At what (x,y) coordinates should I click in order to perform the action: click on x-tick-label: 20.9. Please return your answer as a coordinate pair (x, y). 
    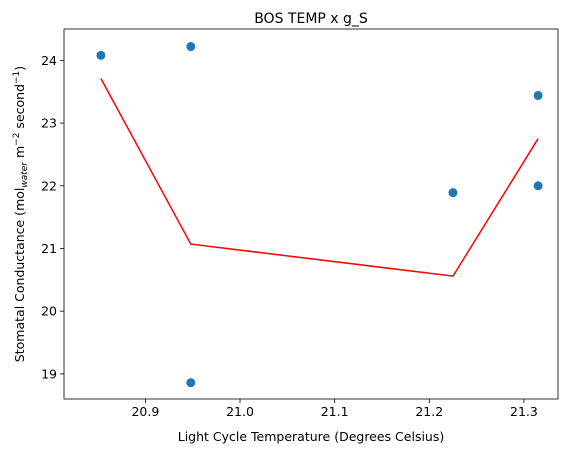
    Looking at the image, I should click on (145, 411).